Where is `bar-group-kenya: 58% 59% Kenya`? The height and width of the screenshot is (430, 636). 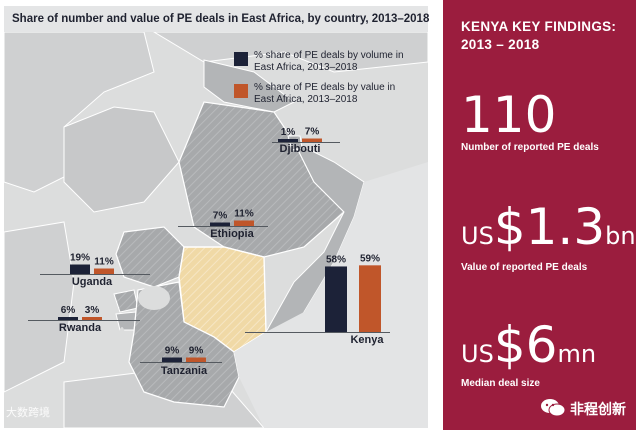 bar-group-kenya: 58% 59% Kenya is located at coordinates (317, 299).